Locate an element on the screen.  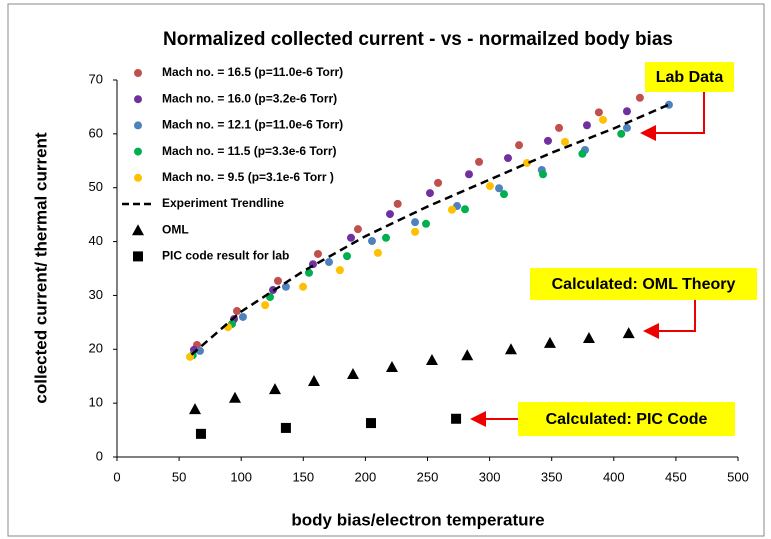
y-tick-label: 40 is located at coordinates (96, 240).